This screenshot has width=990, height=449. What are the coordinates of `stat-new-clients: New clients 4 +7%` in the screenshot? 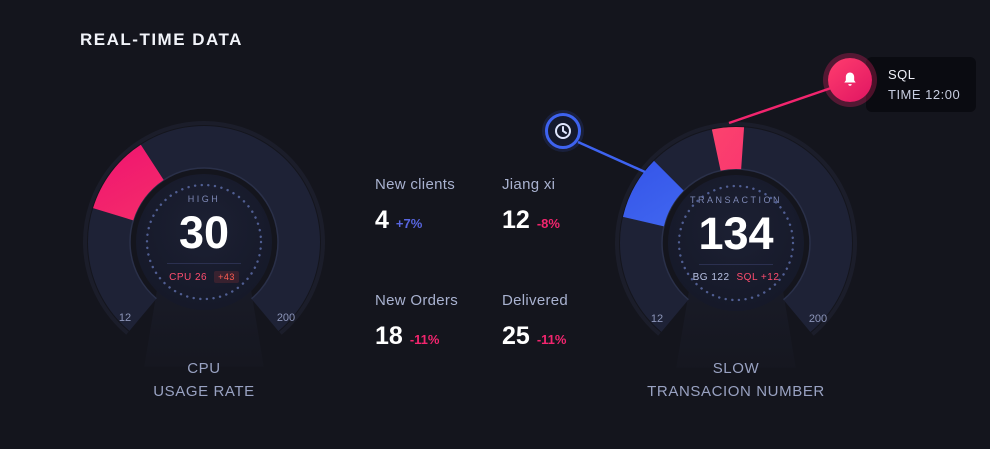 It's located at (438, 205).